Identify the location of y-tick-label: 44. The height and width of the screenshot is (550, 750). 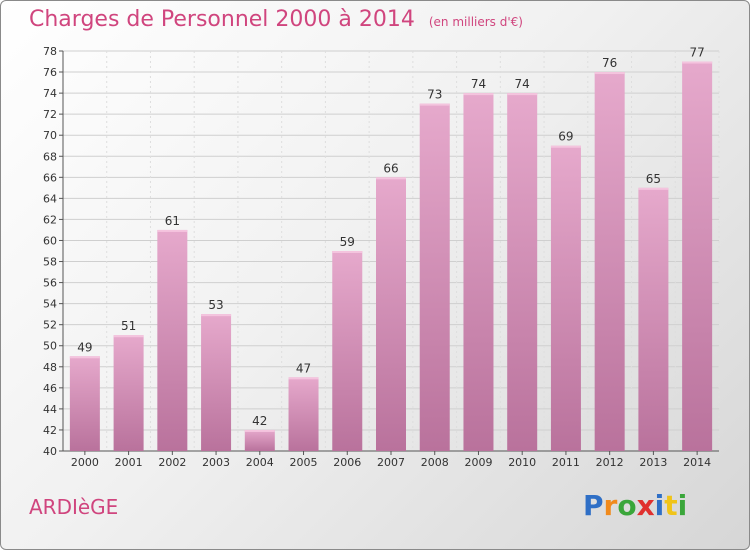
(50, 409).